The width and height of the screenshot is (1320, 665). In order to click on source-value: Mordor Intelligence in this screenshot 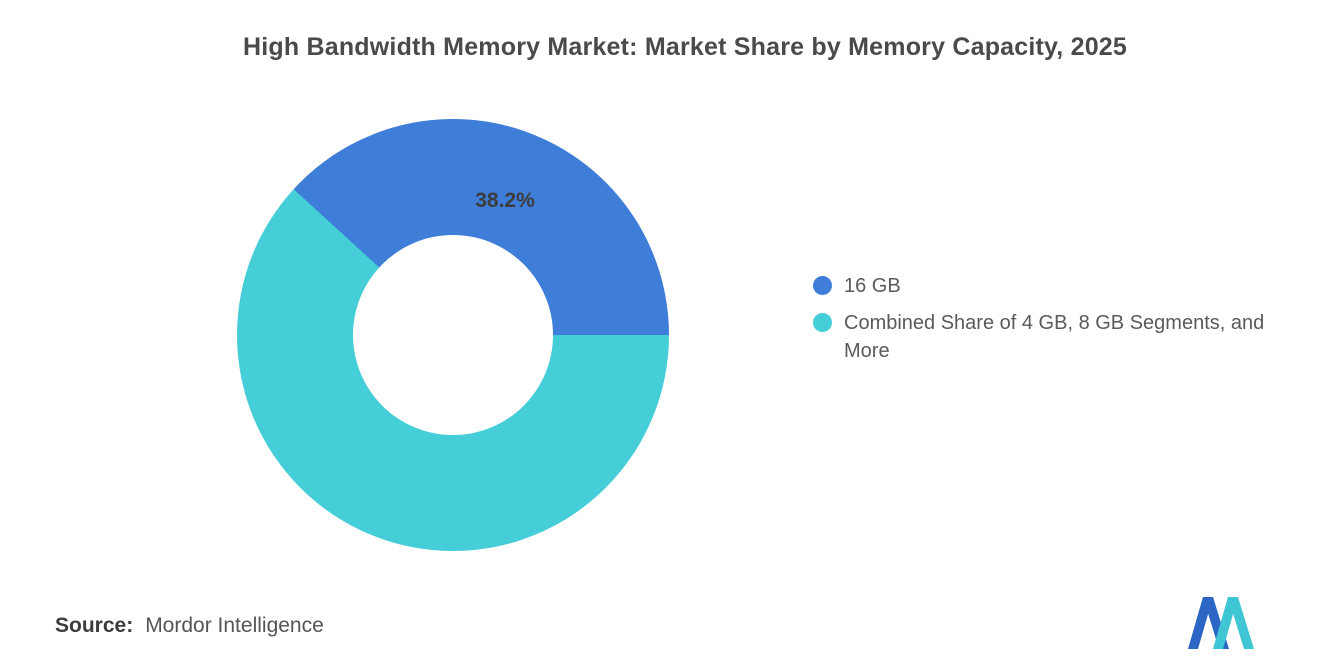, I will do `click(234, 625)`.